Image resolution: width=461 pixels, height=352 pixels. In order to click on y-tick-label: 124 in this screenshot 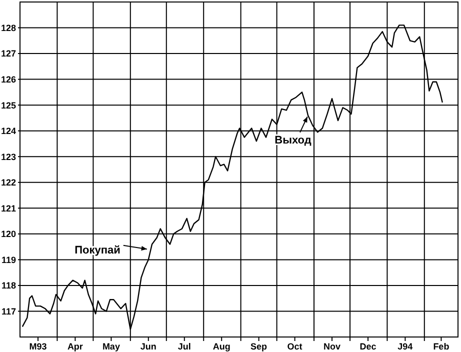, I will do `click(8, 131)`.